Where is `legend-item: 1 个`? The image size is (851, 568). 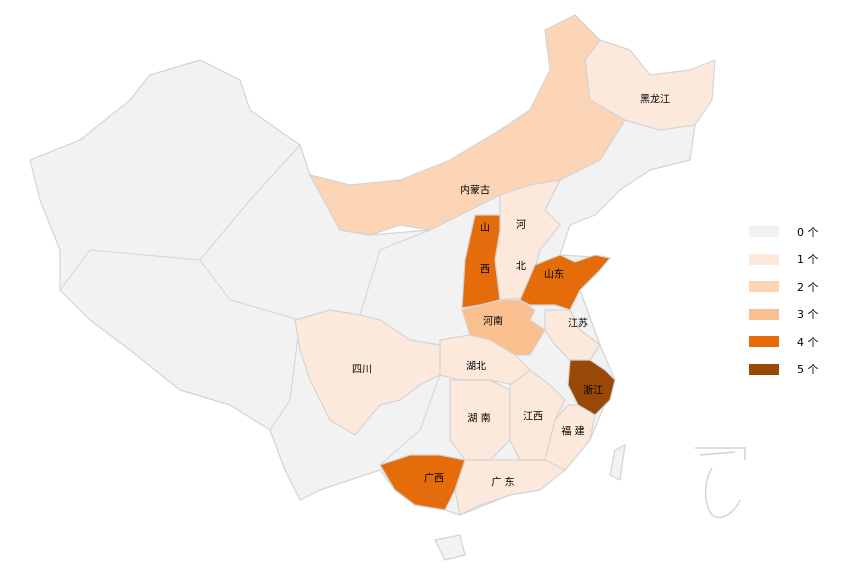 legend-item: 1 个 is located at coordinates (784, 260).